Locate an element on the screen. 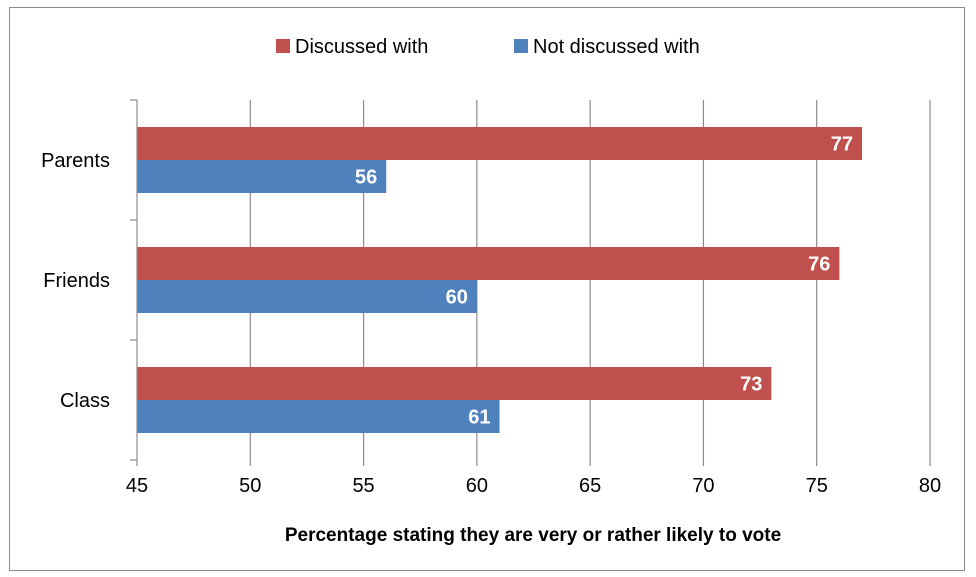  x-tick-label: 70 is located at coordinates (703, 486).